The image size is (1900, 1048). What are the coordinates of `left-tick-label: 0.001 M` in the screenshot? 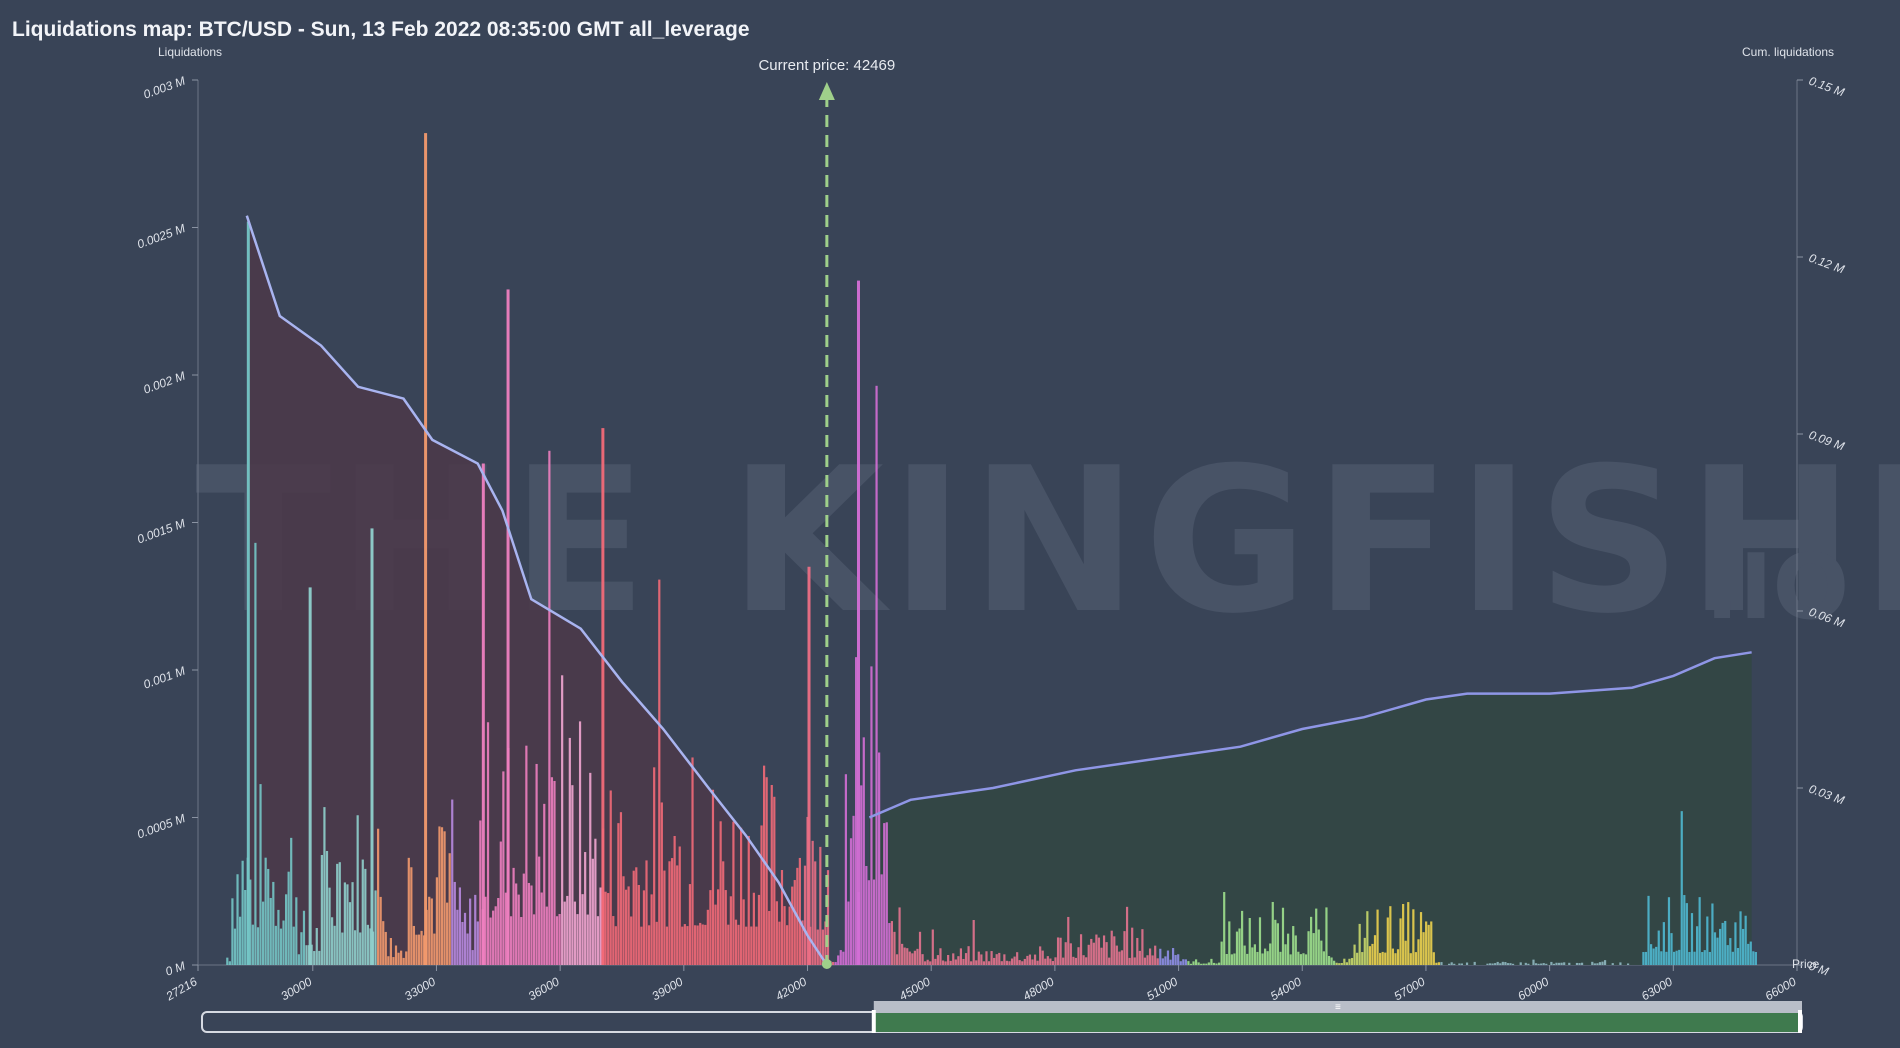 It's located at (164, 678).